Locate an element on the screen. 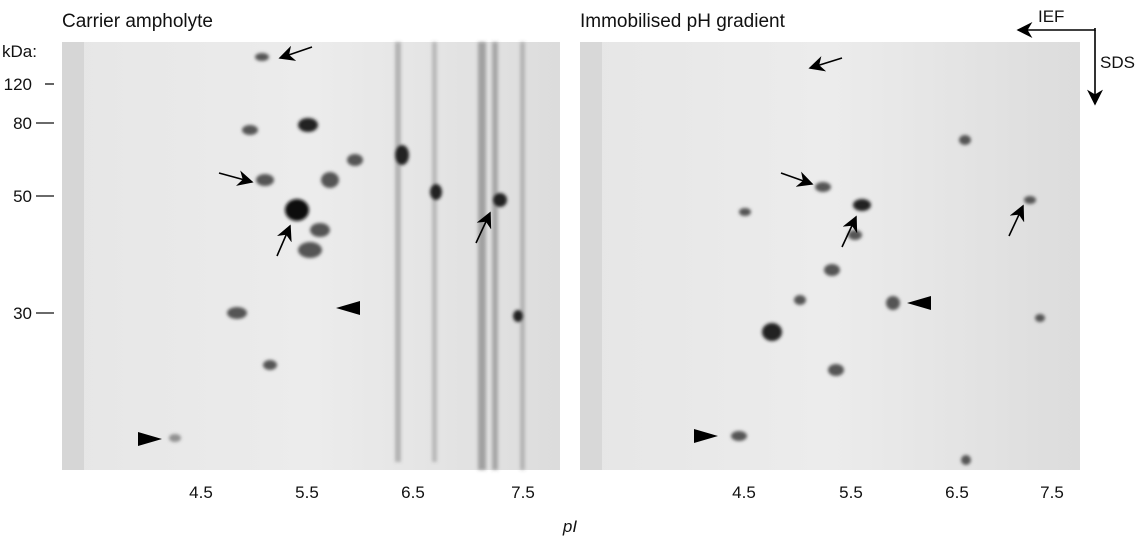  mw-label: 30 is located at coordinates (22, 313).